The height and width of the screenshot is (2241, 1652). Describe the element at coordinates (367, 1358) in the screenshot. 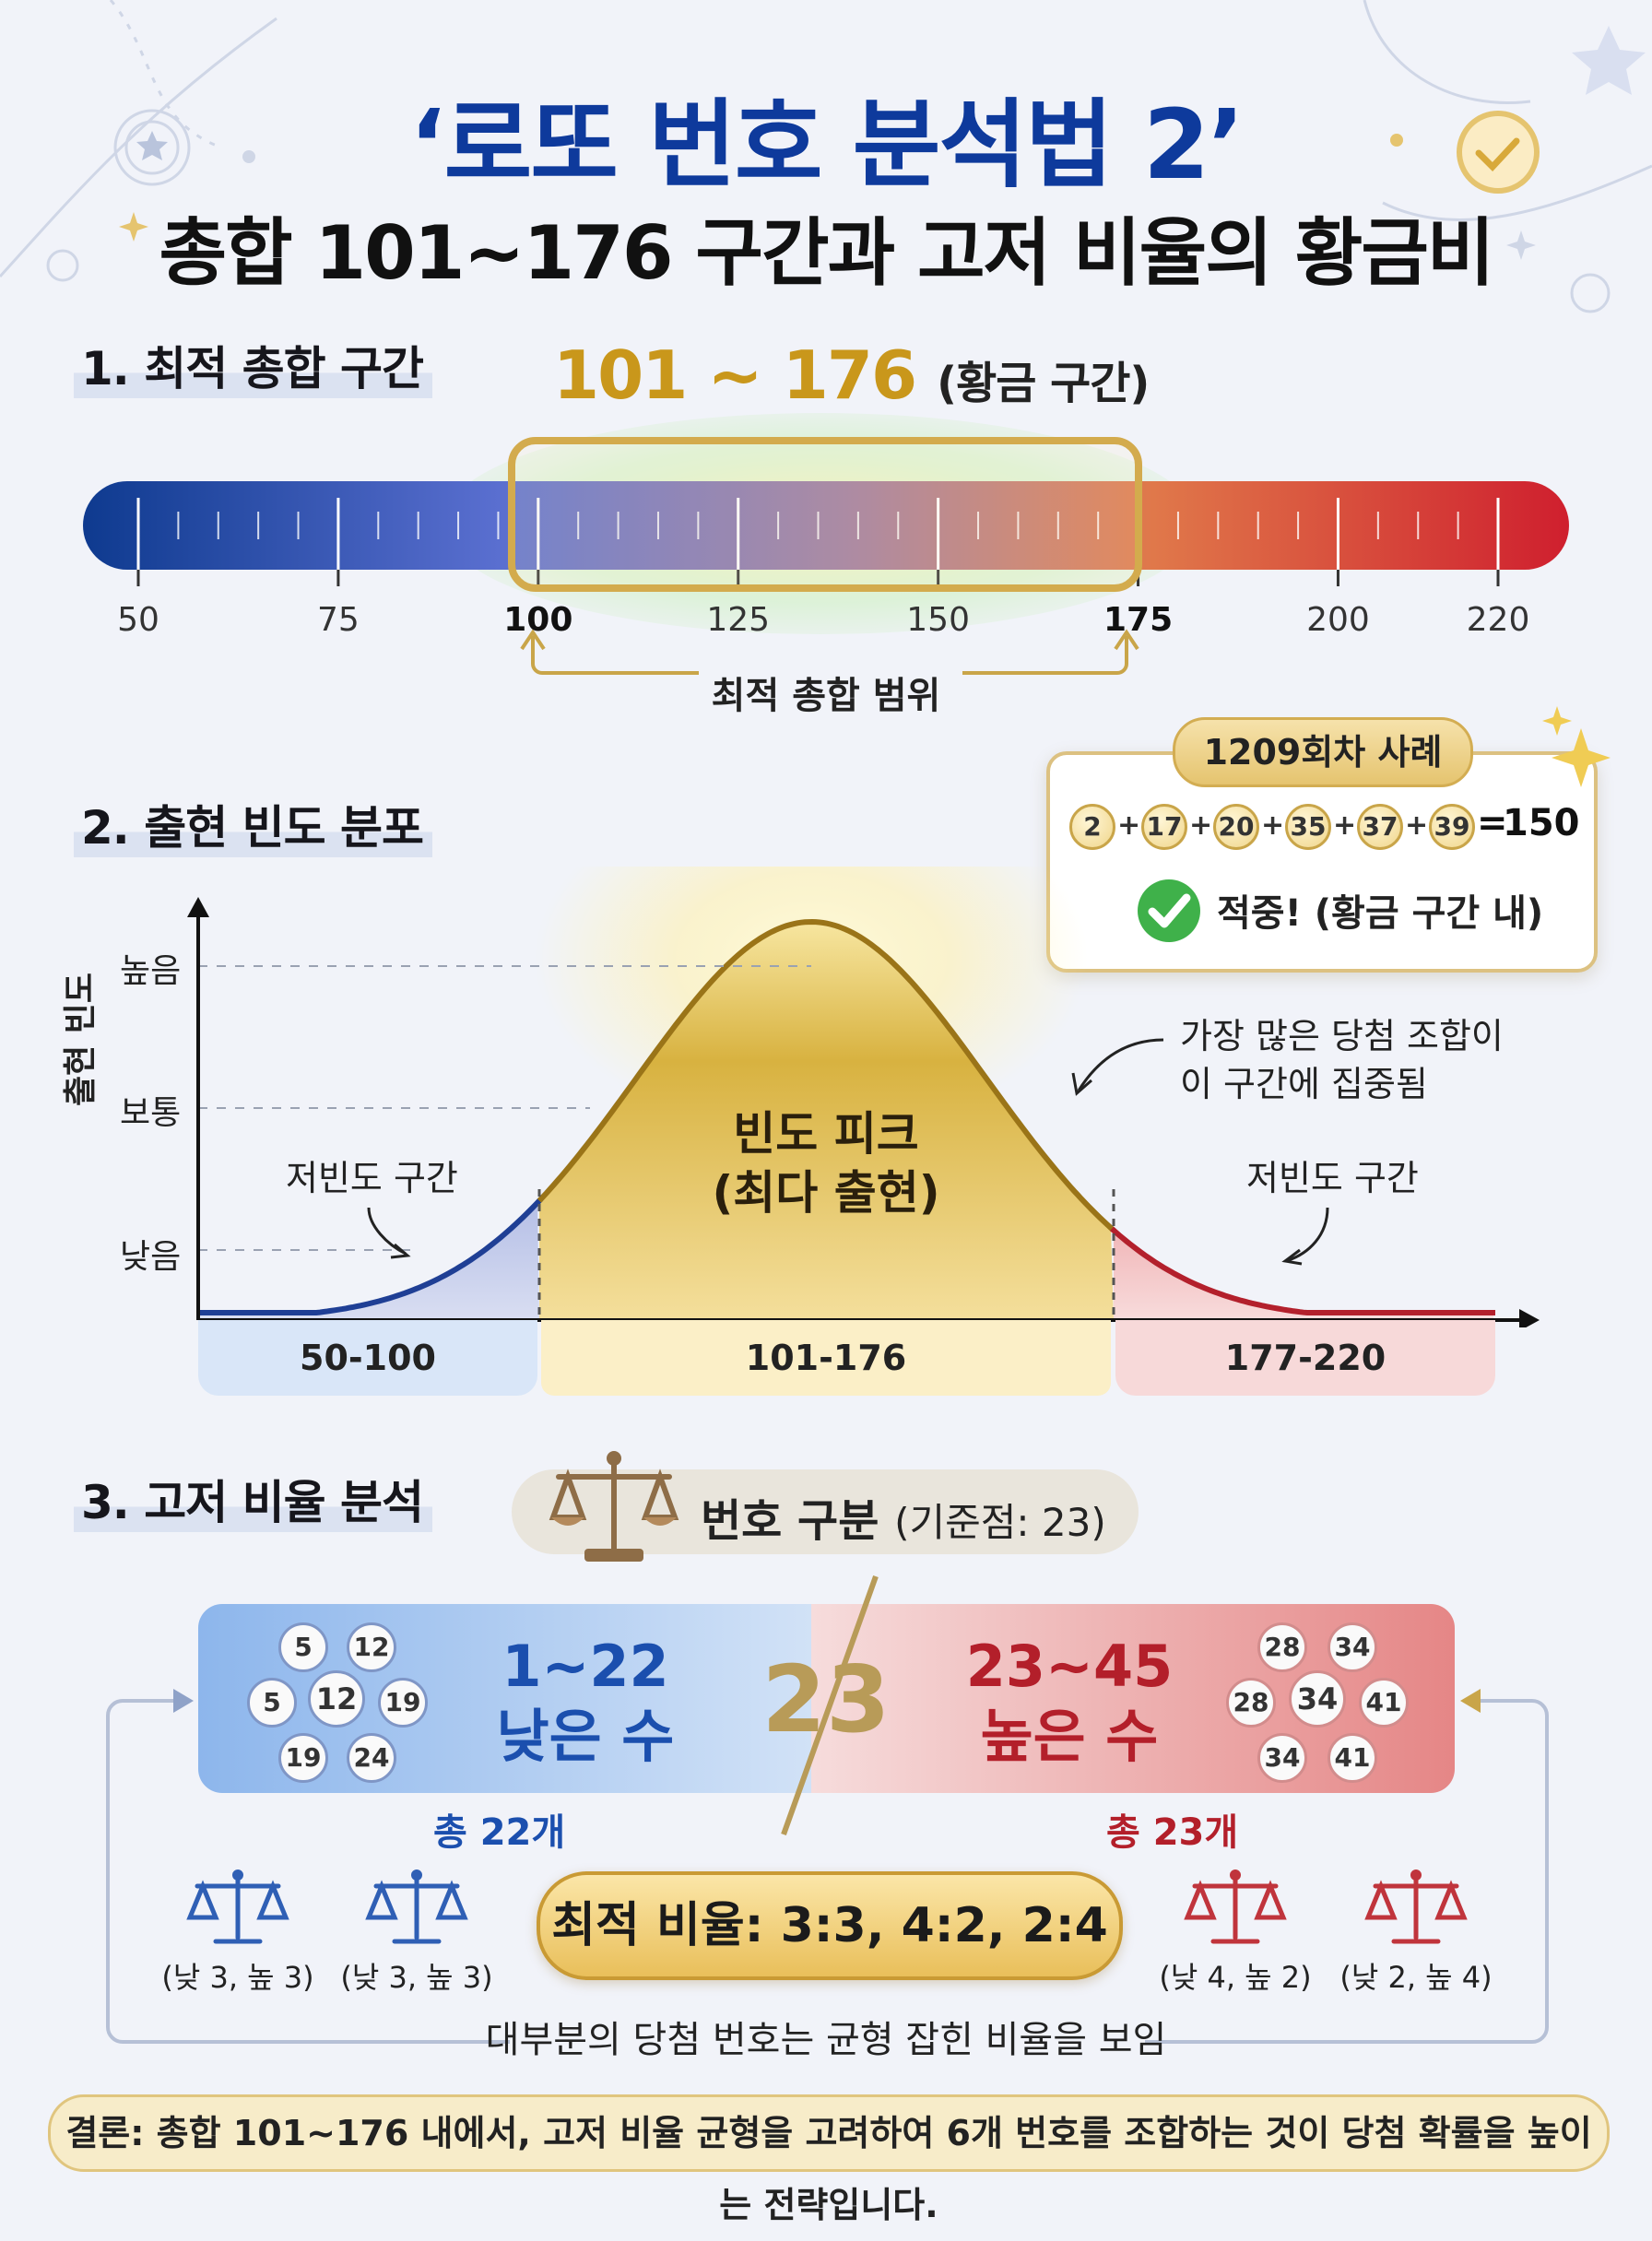

I see `band-low: 50-100` at that location.